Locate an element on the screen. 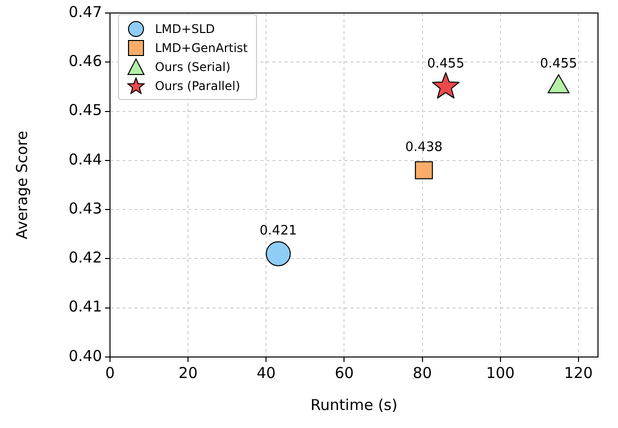  y-tick-label: 0.43 is located at coordinates (85, 208).